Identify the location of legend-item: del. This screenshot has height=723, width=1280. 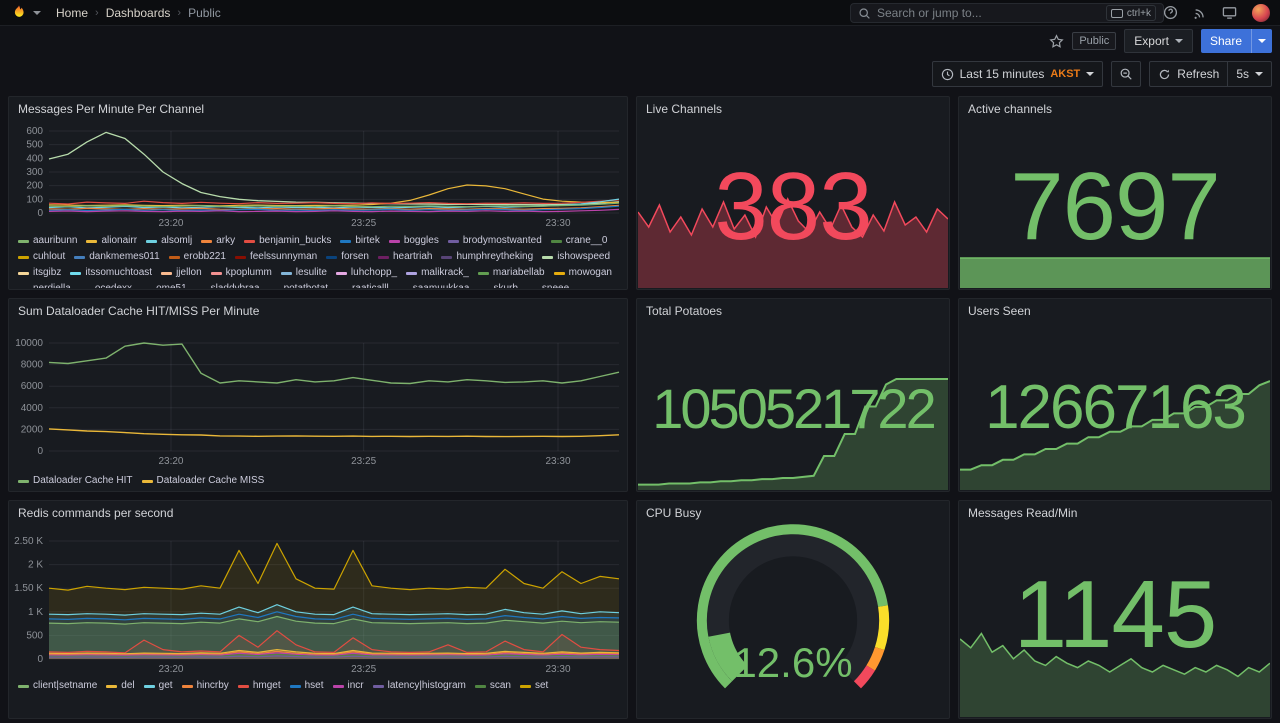
(120, 686).